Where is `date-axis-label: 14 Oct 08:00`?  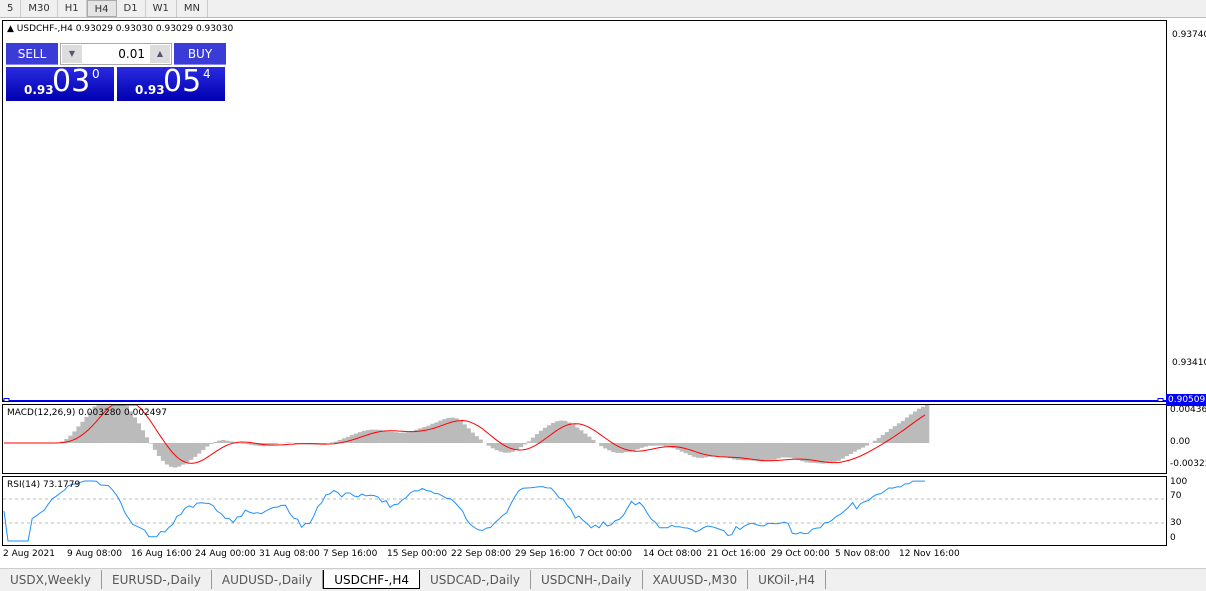
date-axis-label: 14 Oct 08:00 is located at coordinates (672, 554).